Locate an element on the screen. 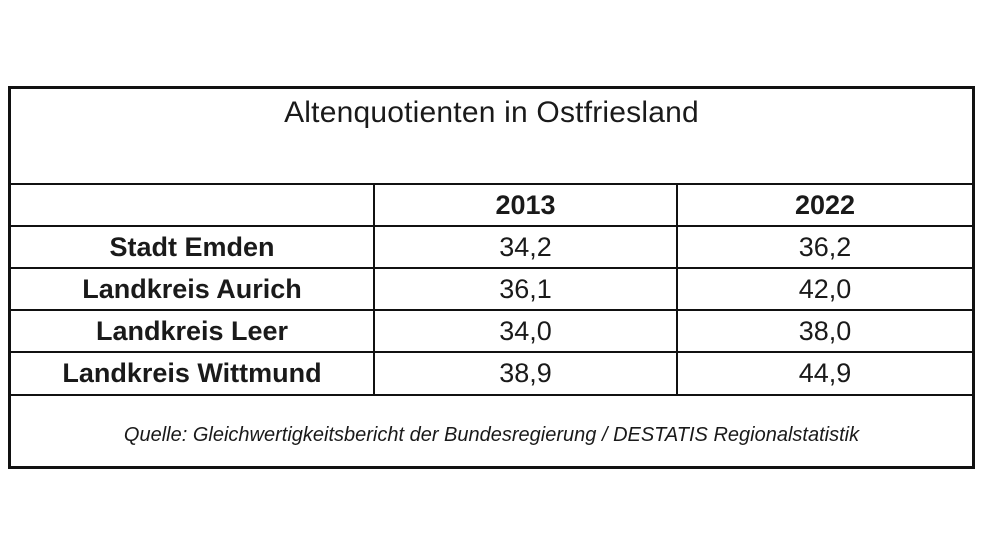  column-header-2022: 2022 is located at coordinates (825, 205).